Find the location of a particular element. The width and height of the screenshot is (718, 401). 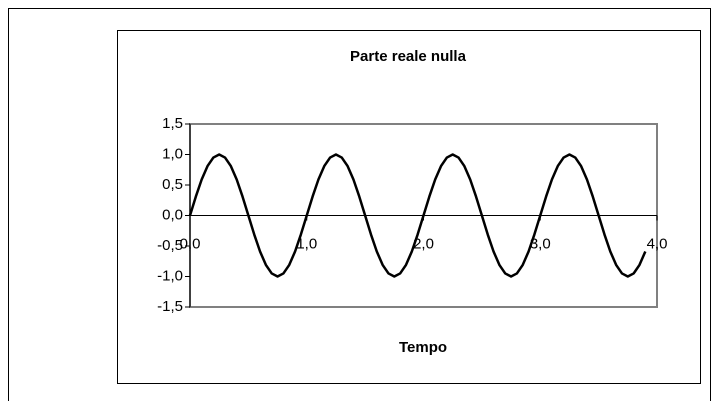

x-tick-label: 3,0 is located at coordinates (540, 243).